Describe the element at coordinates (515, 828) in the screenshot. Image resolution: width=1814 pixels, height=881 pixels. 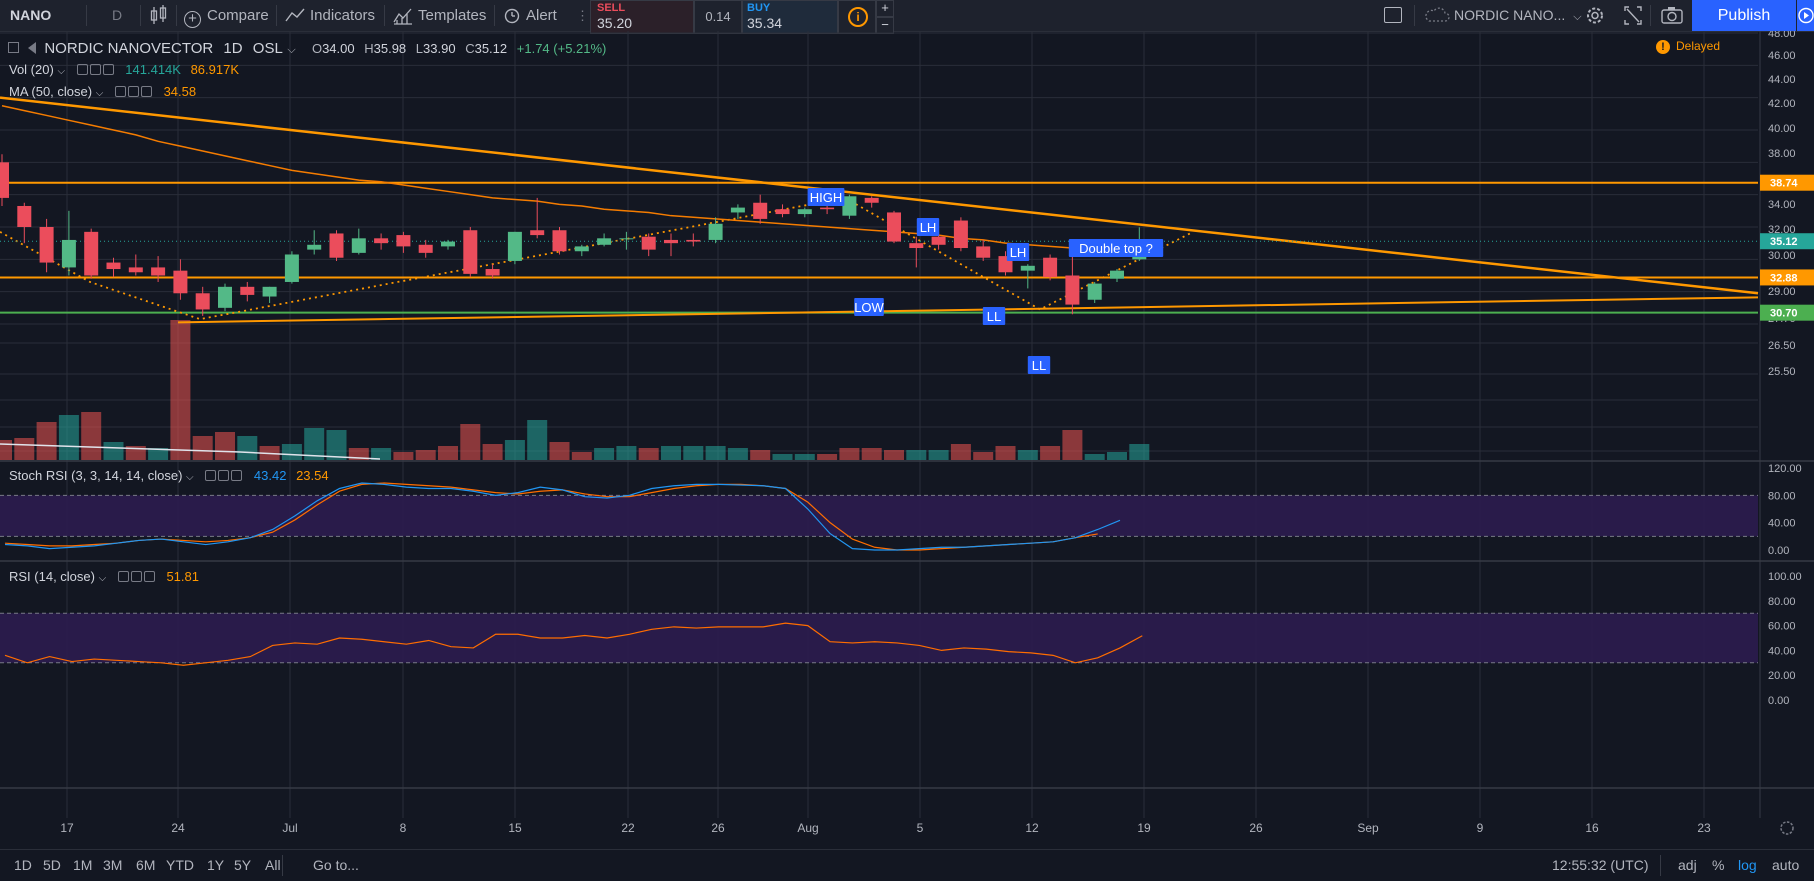
I see `time-tick: 15` at that location.